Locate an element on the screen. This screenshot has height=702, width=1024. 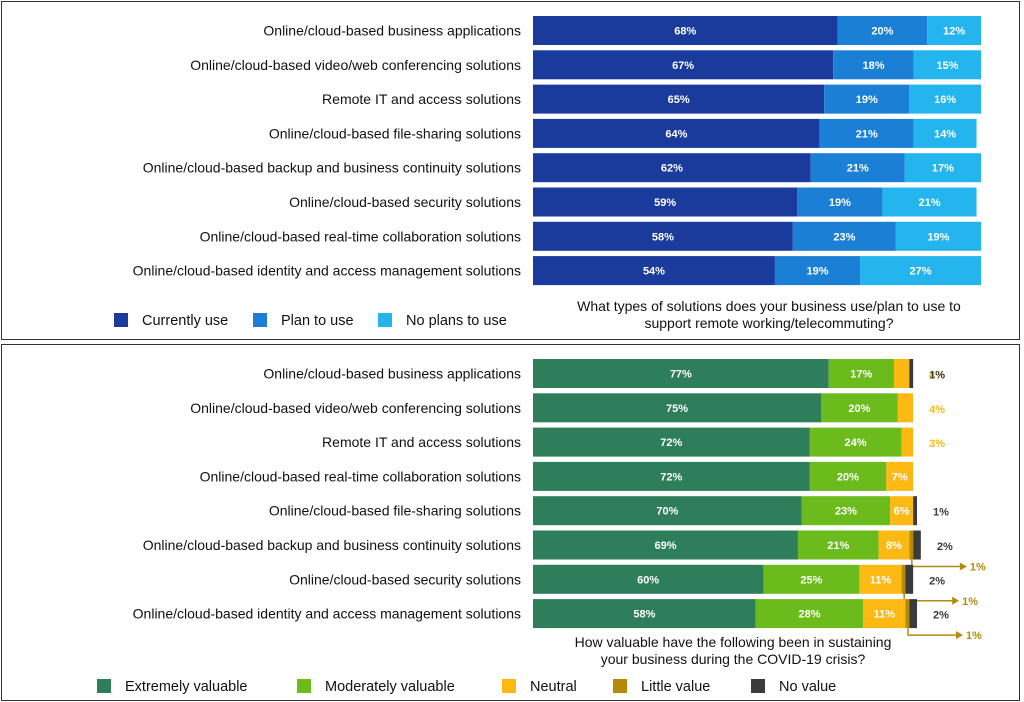
data-label: 70% is located at coordinates (667, 512).